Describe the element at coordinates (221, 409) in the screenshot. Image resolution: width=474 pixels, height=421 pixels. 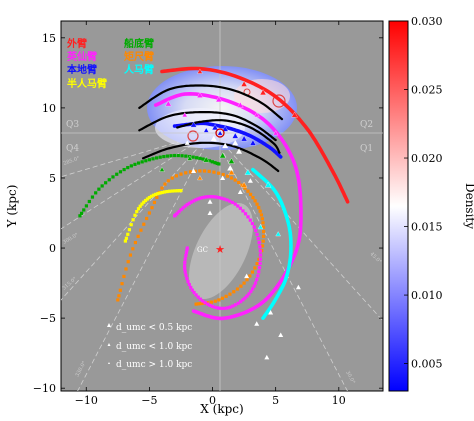
I see `x-axis-label: X (kpc)` at that location.